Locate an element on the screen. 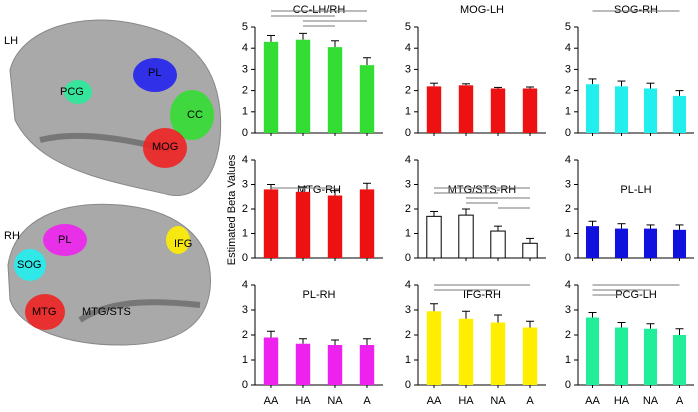  region-label: PCG is located at coordinates (72, 92).